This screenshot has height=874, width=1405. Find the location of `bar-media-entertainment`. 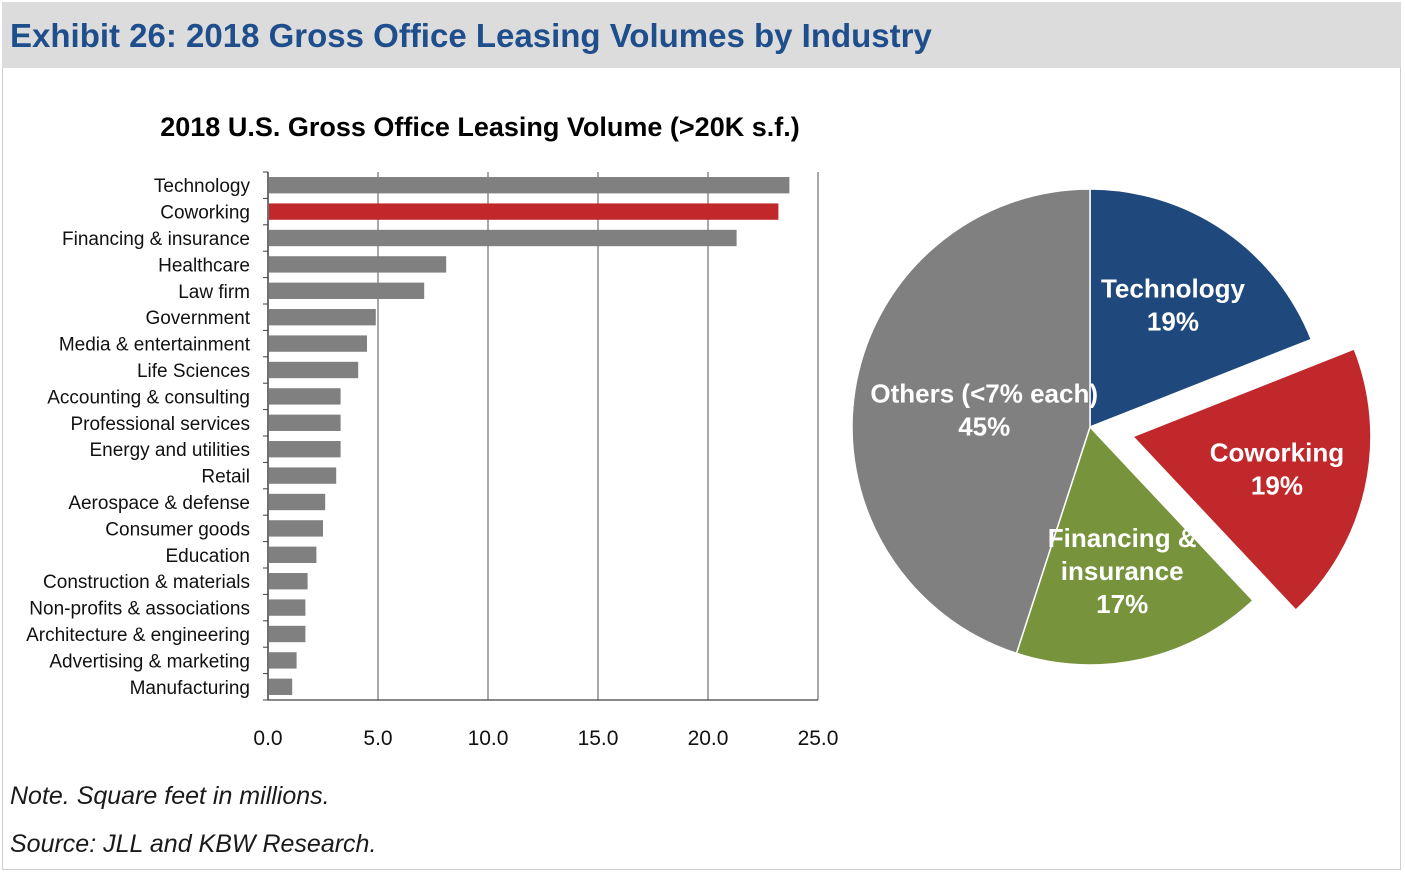

bar-media-entertainment is located at coordinates (318, 343).